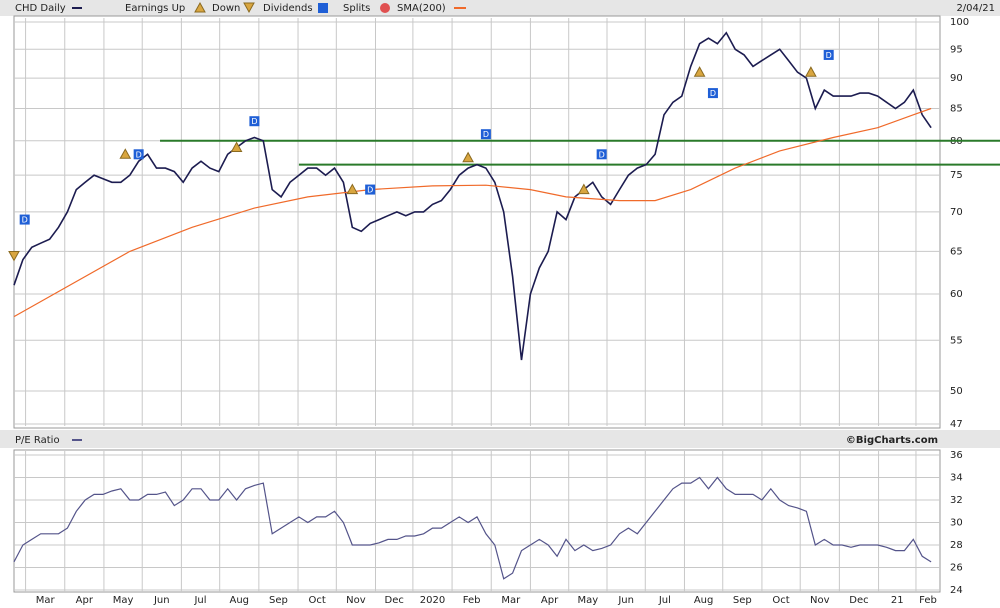 Image resolution: width=1000 pixels, height=608 pixels. Describe the element at coordinates (226, 8) in the screenshot. I see `legend-label: Down` at that location.